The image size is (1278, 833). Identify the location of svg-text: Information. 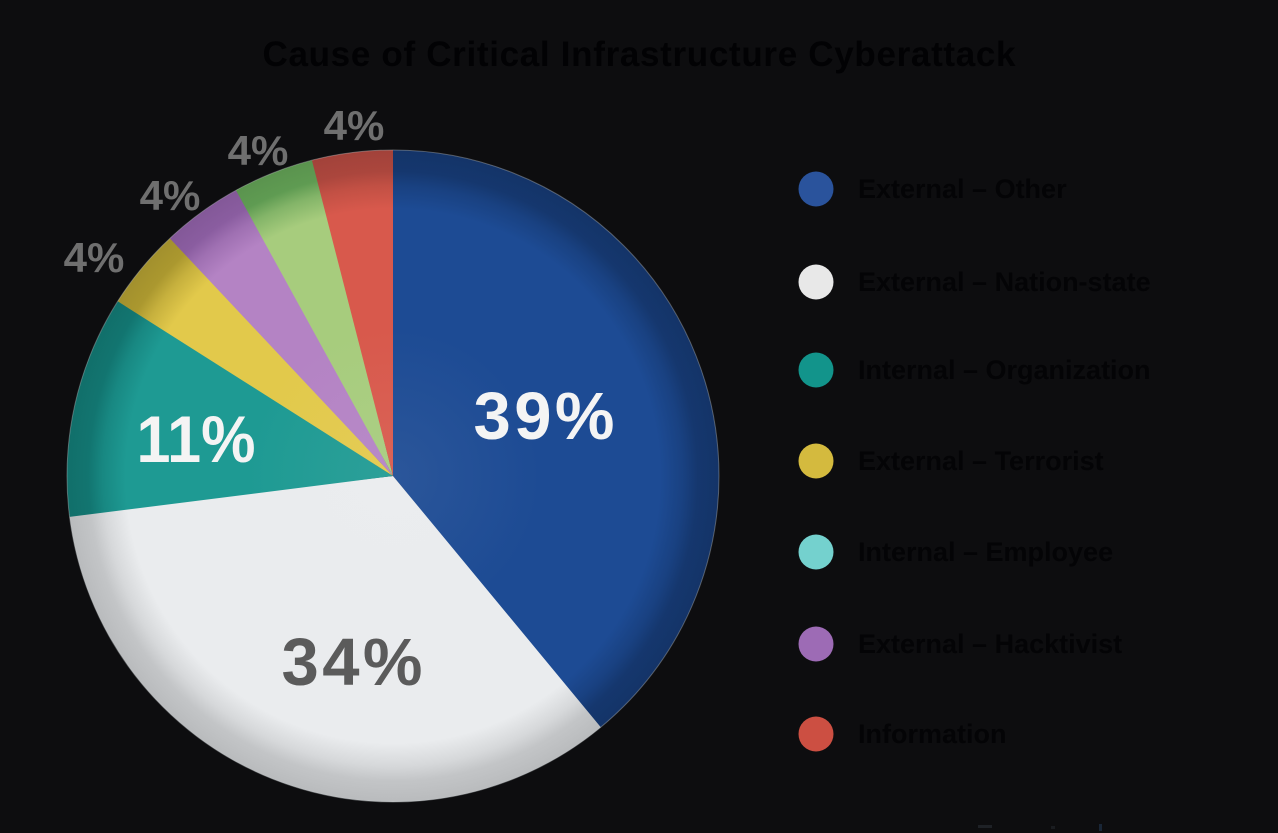
(932, 734).